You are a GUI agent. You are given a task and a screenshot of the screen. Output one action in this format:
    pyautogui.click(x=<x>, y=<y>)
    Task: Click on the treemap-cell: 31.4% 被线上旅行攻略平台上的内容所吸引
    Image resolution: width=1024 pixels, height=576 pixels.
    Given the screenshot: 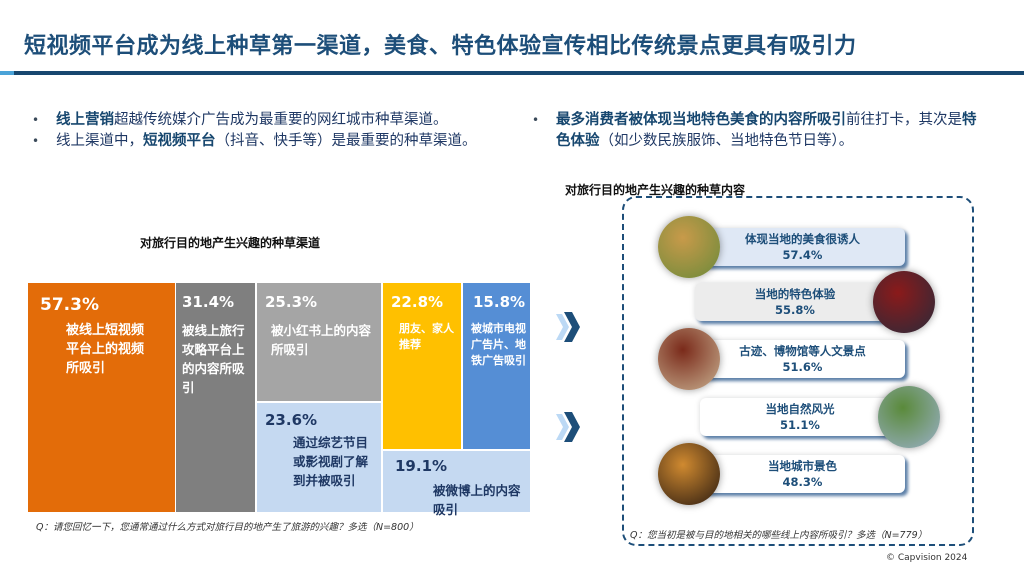 What is the action you would take?
    pyautogui.click(x=215, y=397)
    